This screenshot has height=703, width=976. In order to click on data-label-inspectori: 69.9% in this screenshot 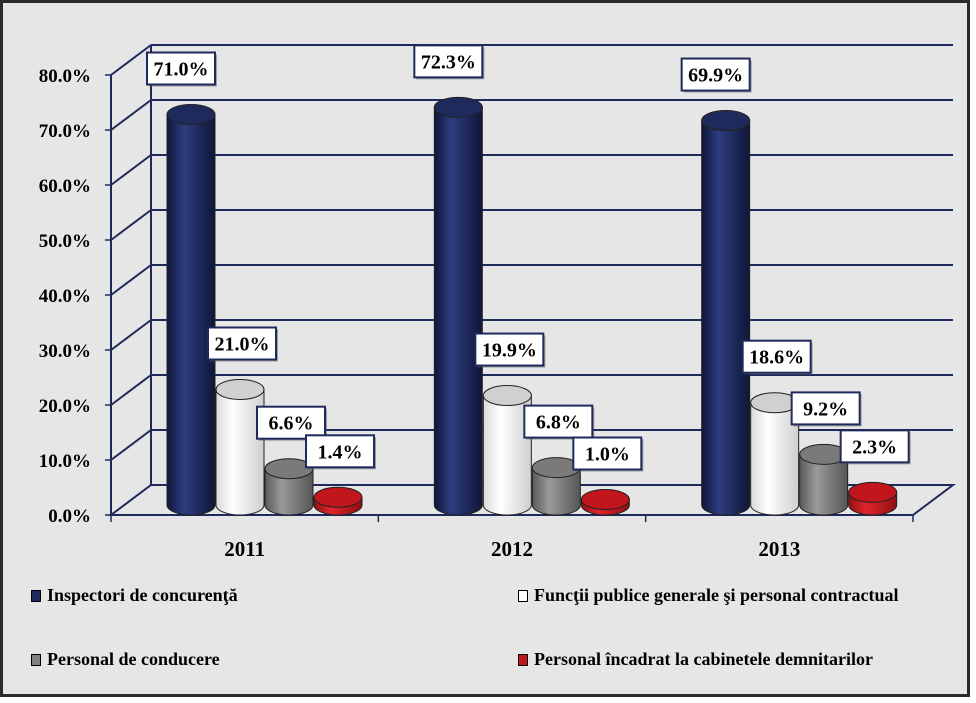, I will do `click(716, 75)`.